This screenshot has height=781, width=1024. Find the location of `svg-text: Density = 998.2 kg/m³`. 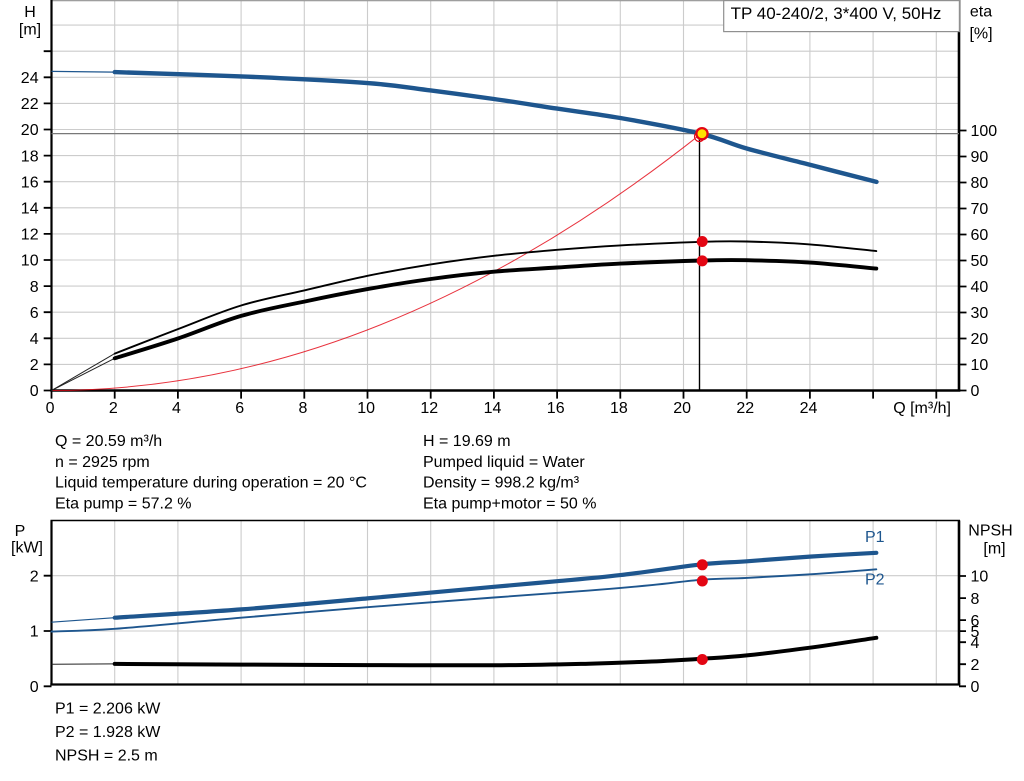

svg-text: Density = 998.2 kg/m³ is located at coordinates (501, 483).